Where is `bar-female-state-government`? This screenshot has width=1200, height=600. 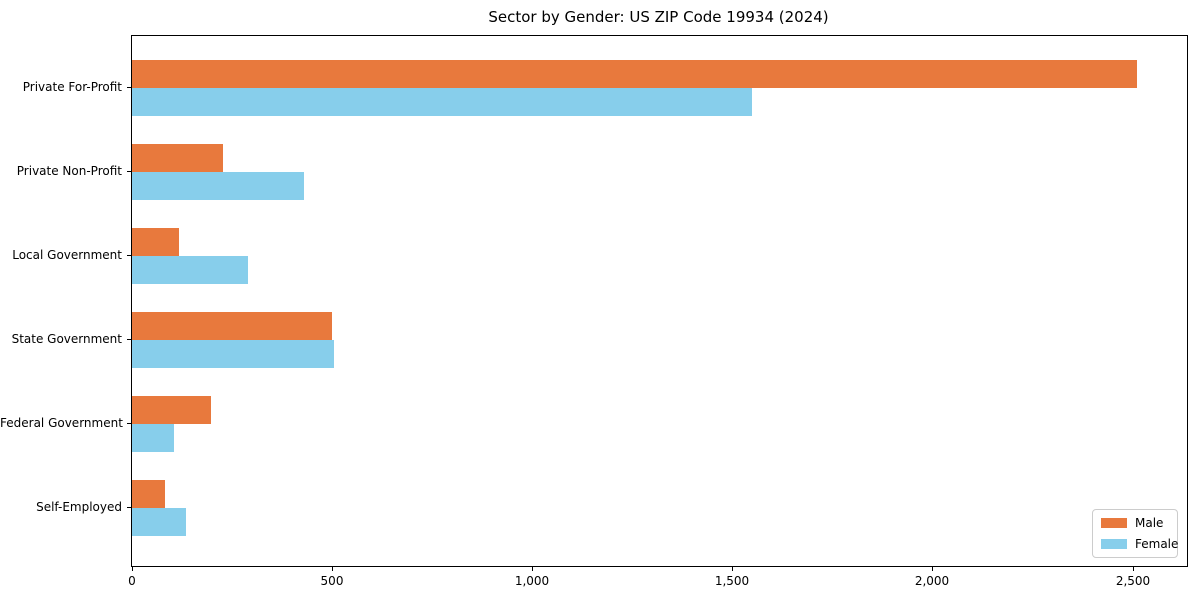 bar-female-state-government is located at coordinates (233, 354).